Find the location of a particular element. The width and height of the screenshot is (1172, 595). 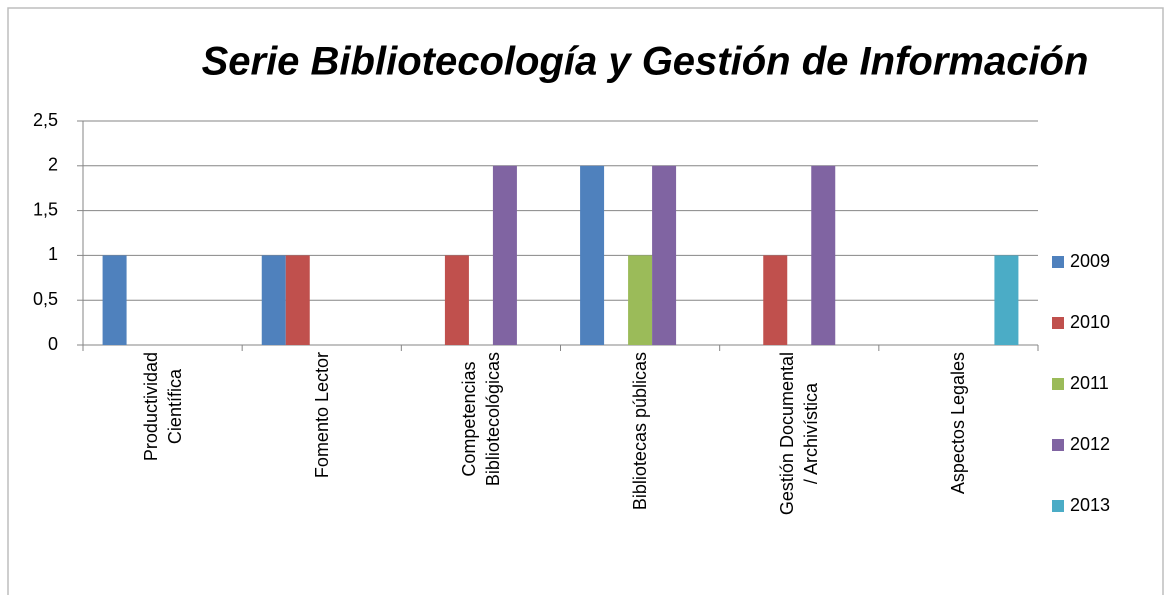

x-tick-label-box: Bibliotecas públicas is located at coordinates (640, 473).